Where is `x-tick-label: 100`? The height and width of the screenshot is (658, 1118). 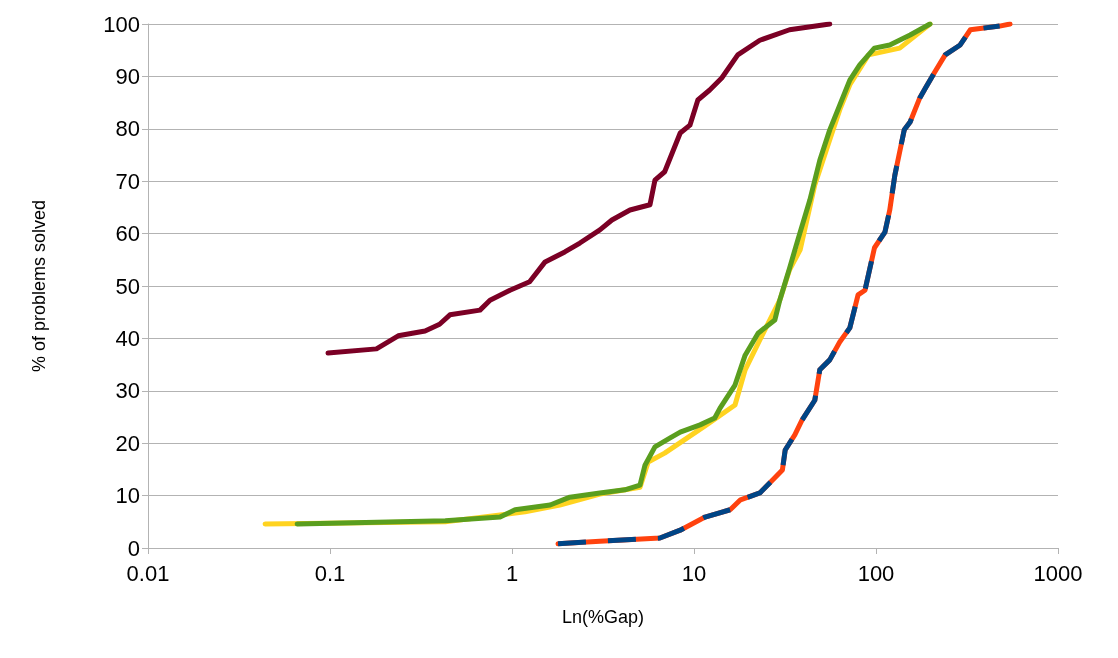 x-tick-label: 100 is located at coordinates (876, 573).